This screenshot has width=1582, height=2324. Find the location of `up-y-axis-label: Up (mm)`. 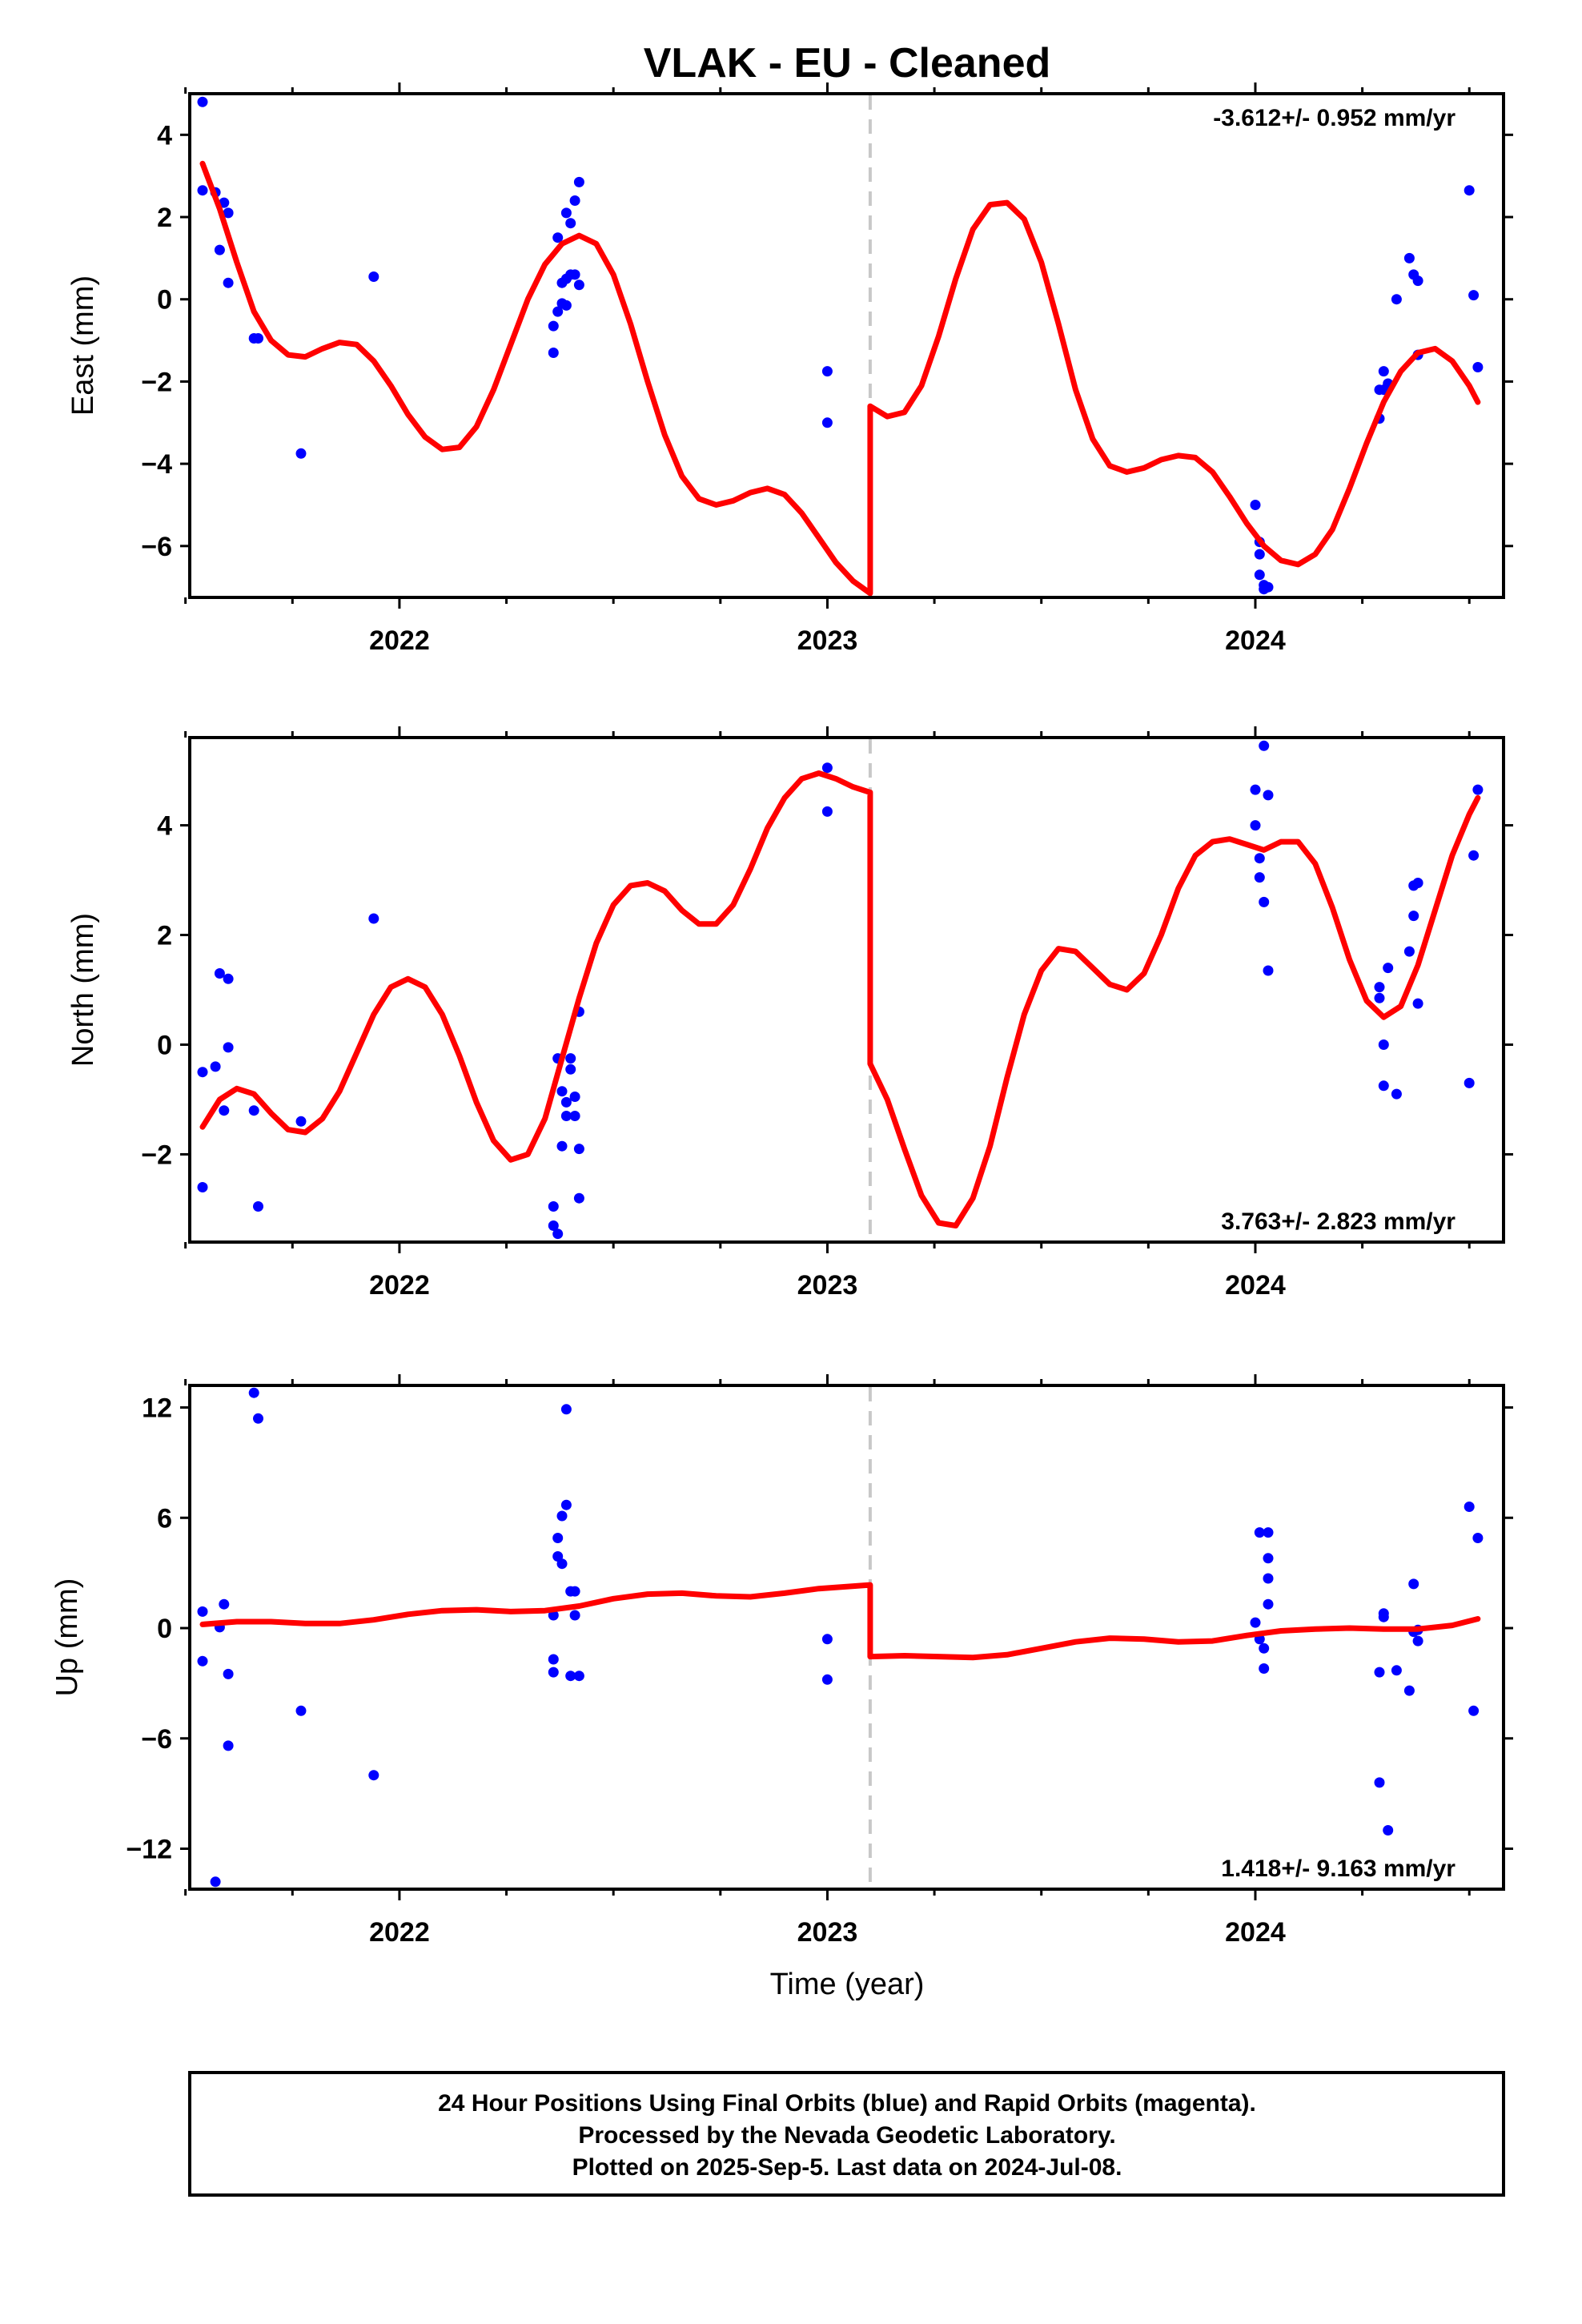

up-y-axis-label: Up (mm) is located at coordinates (67, 1637).